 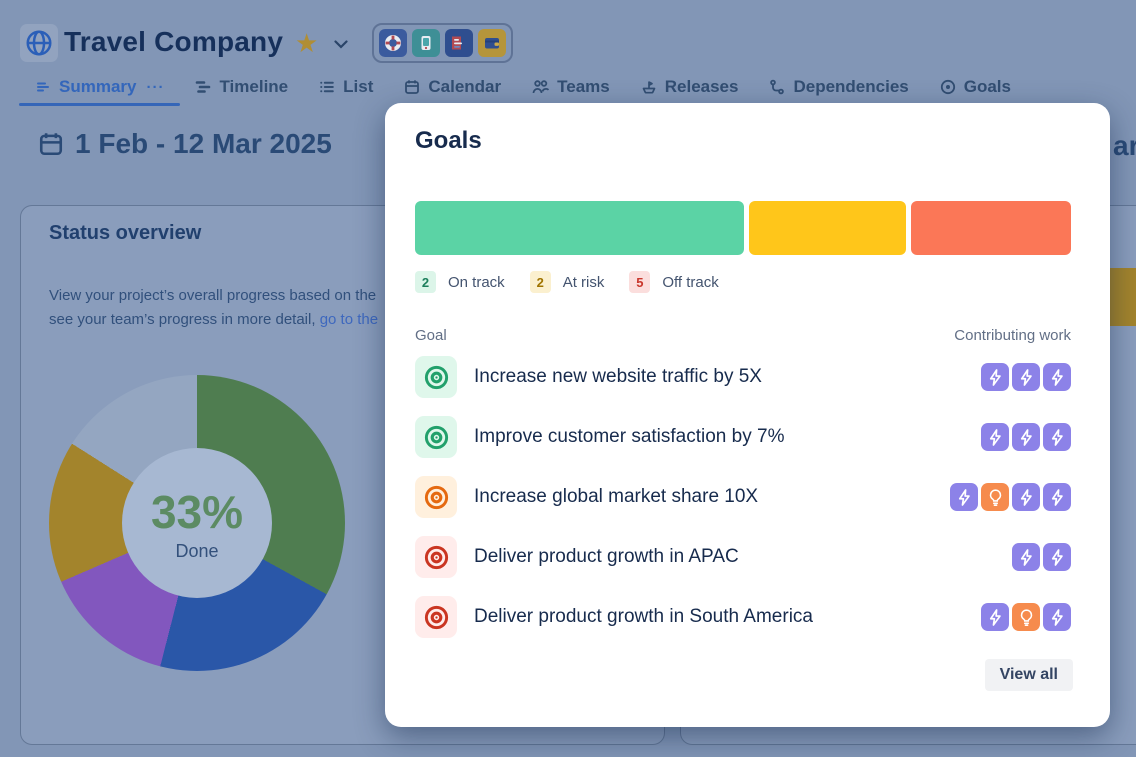 I want to click on goal-row: Deliver product growth in South America, so click(x=743, y=617).